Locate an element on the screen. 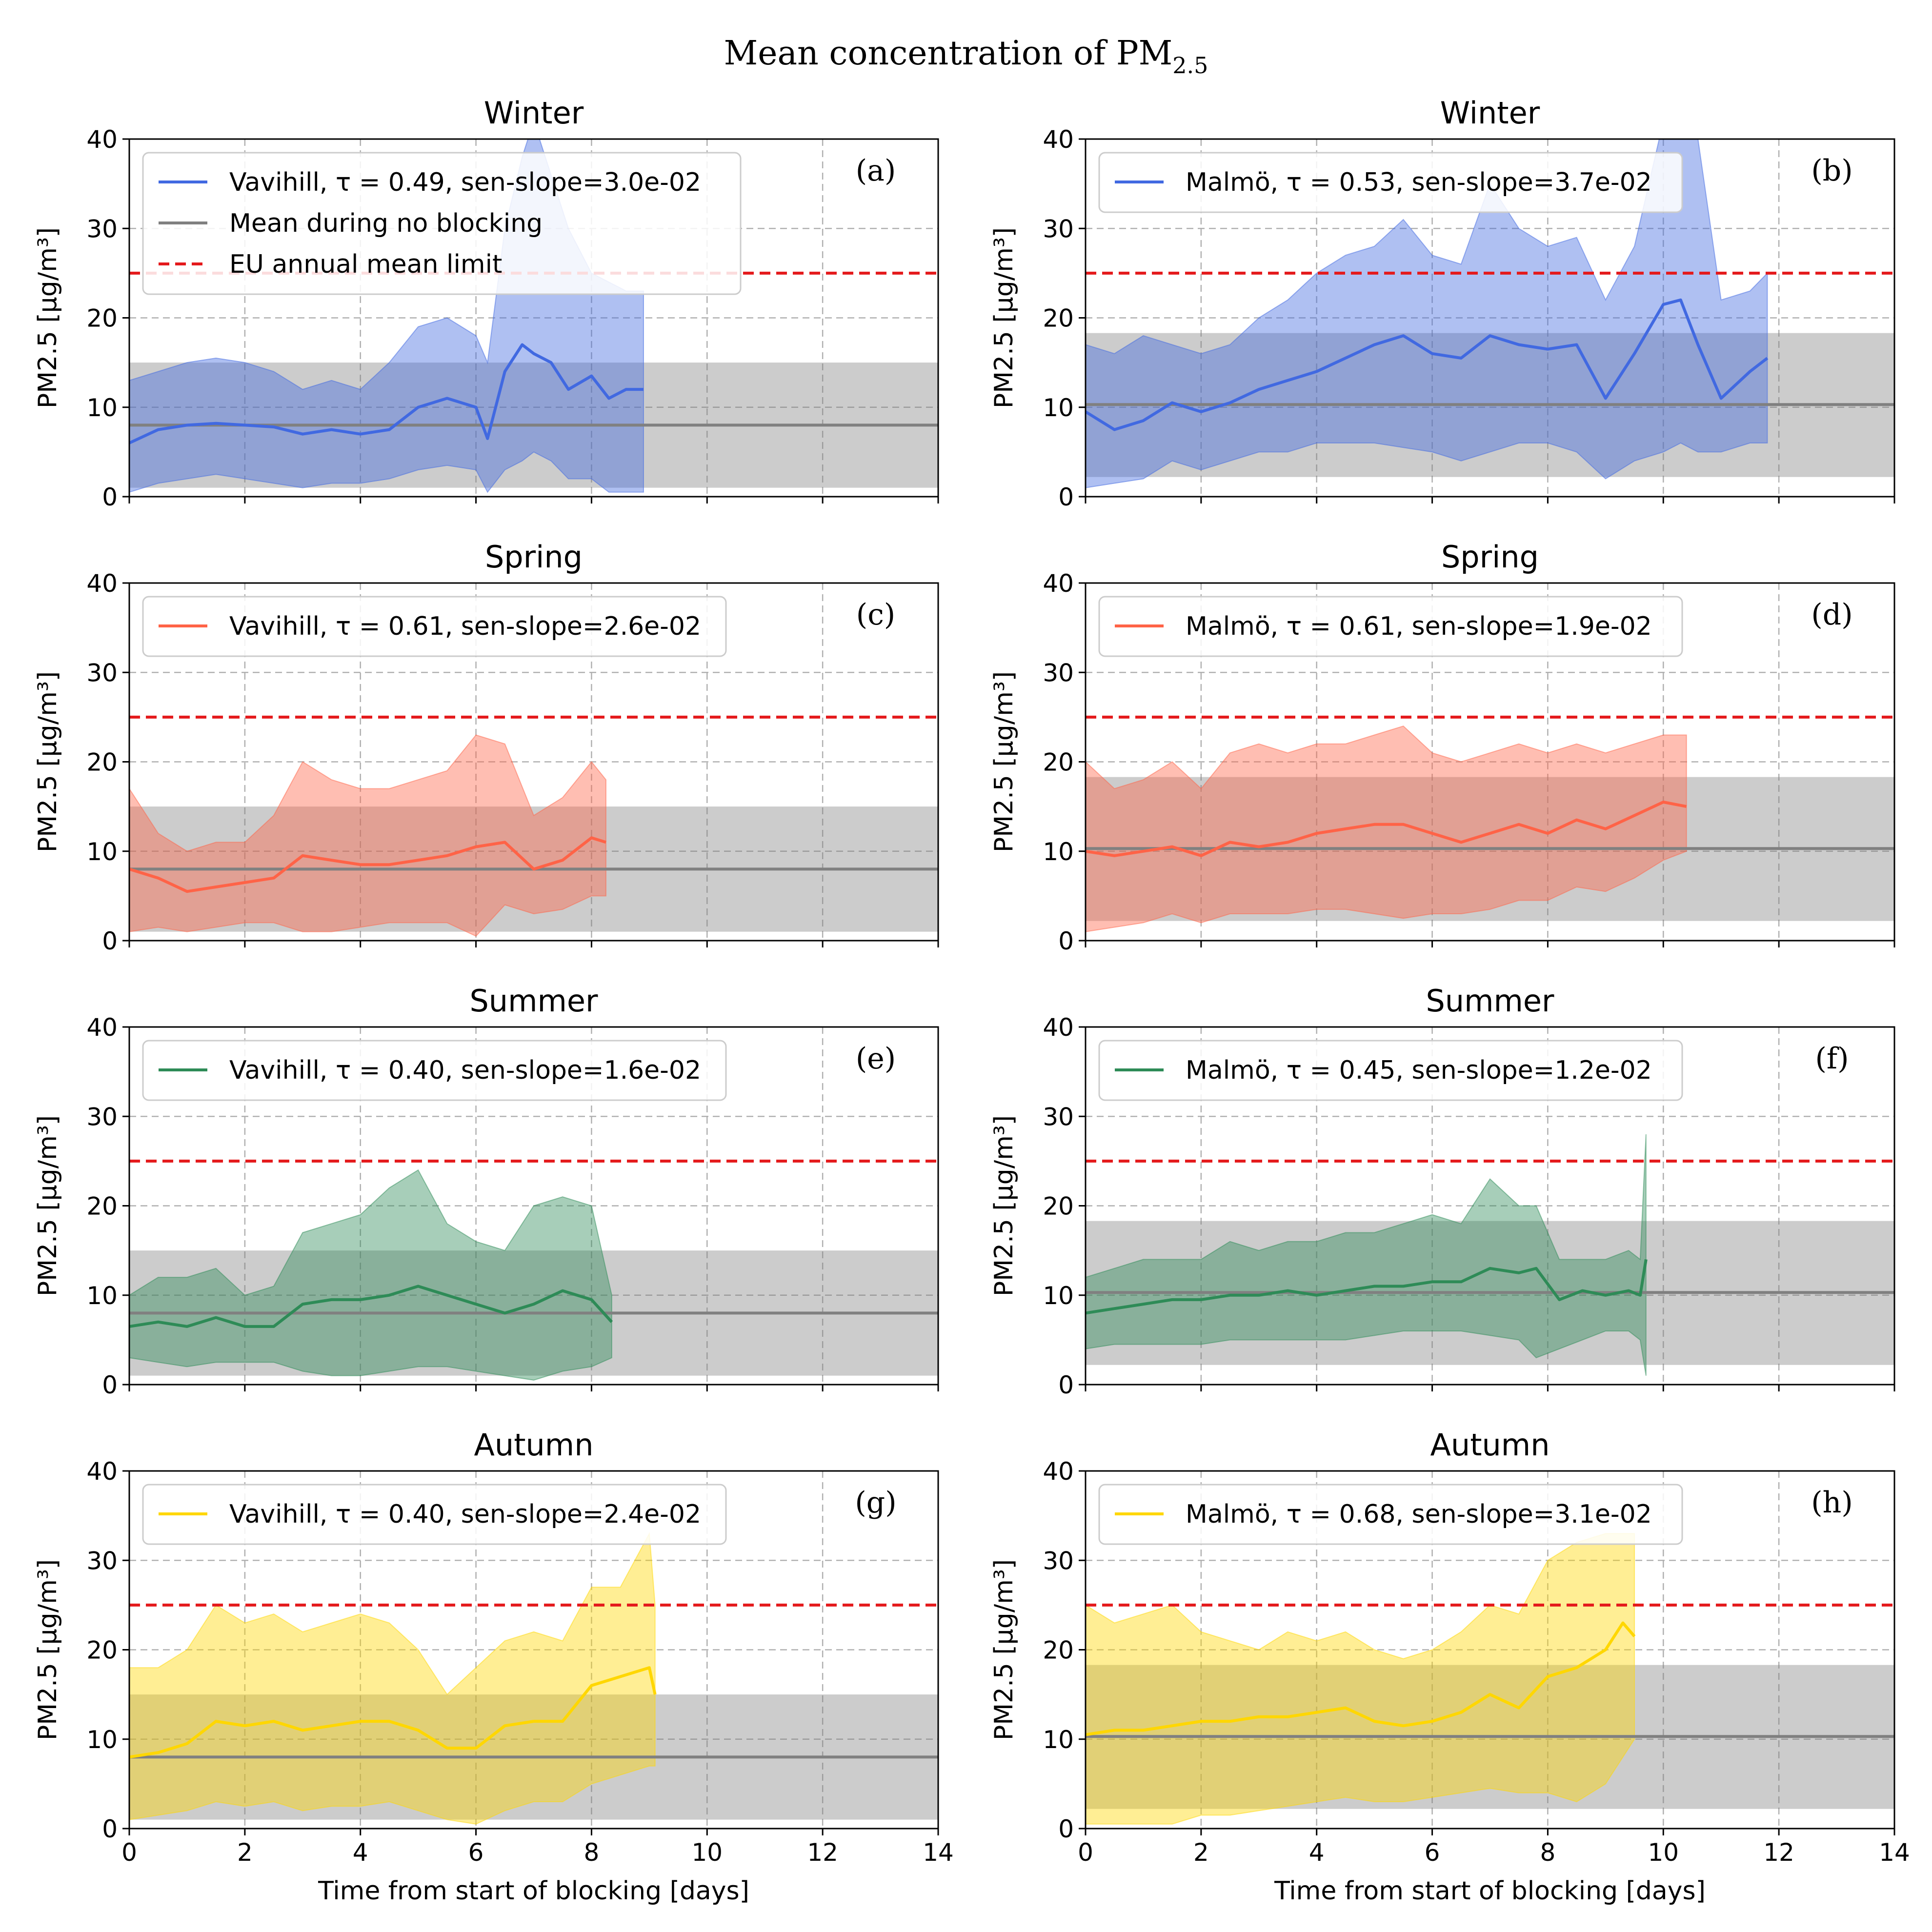 The image size is (1932, 1932). panel-tag: (f) is located at coordinates (1832, 1059).